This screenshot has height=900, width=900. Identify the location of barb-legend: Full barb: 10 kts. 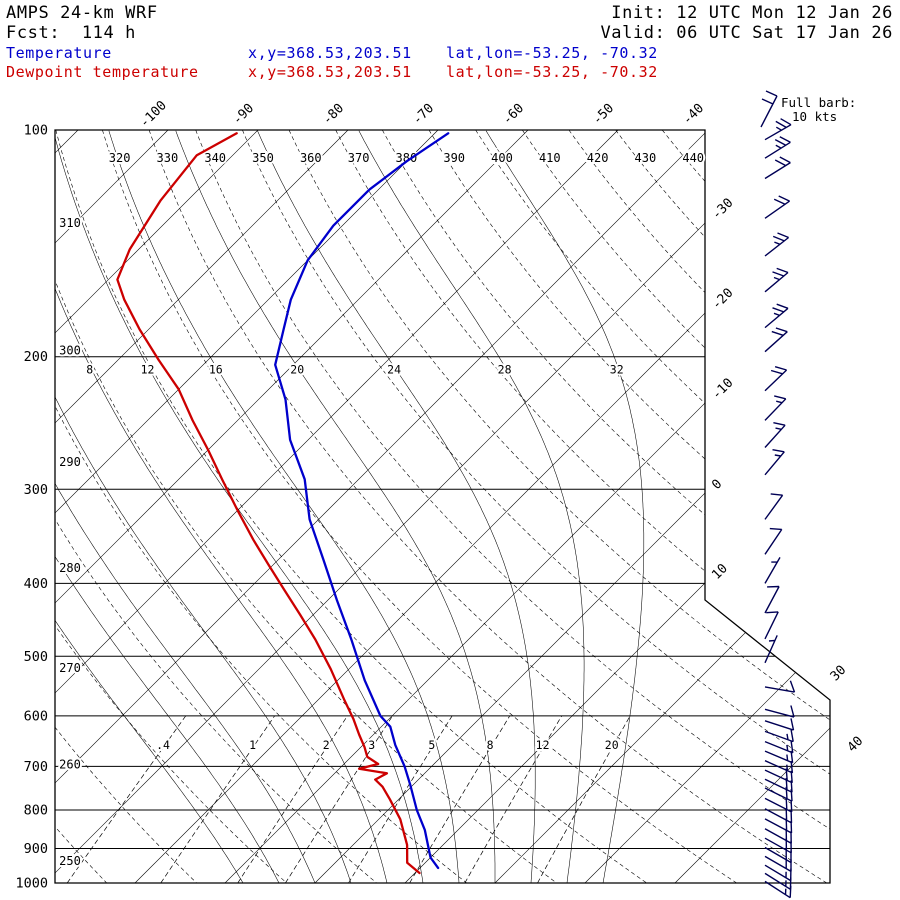
(808, 109).